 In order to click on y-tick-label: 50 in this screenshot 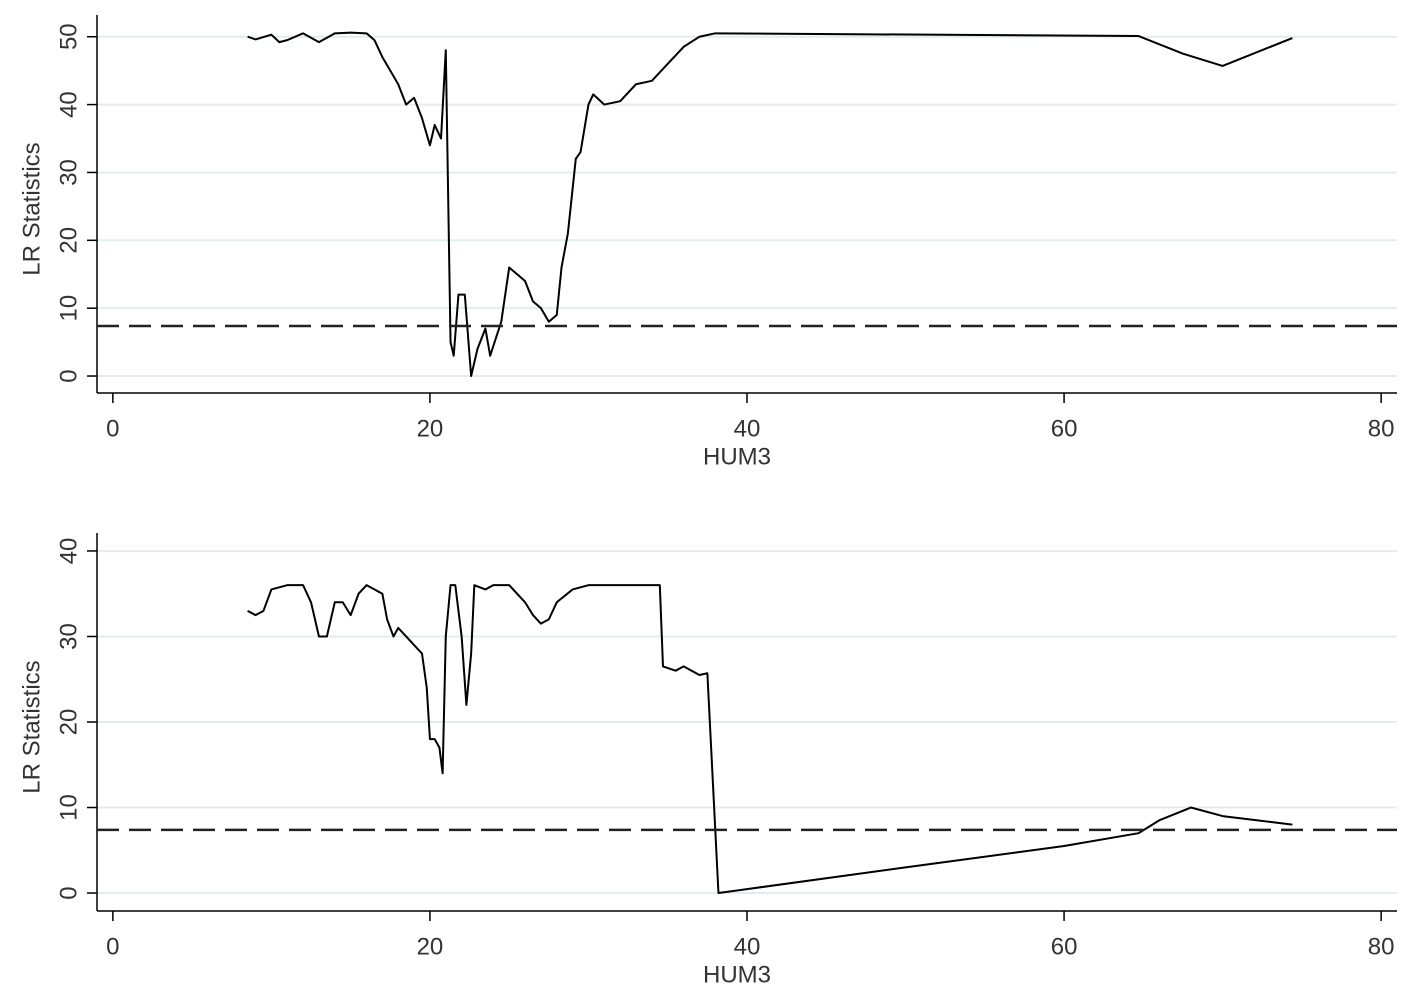, I will do `click(68, 36)`.